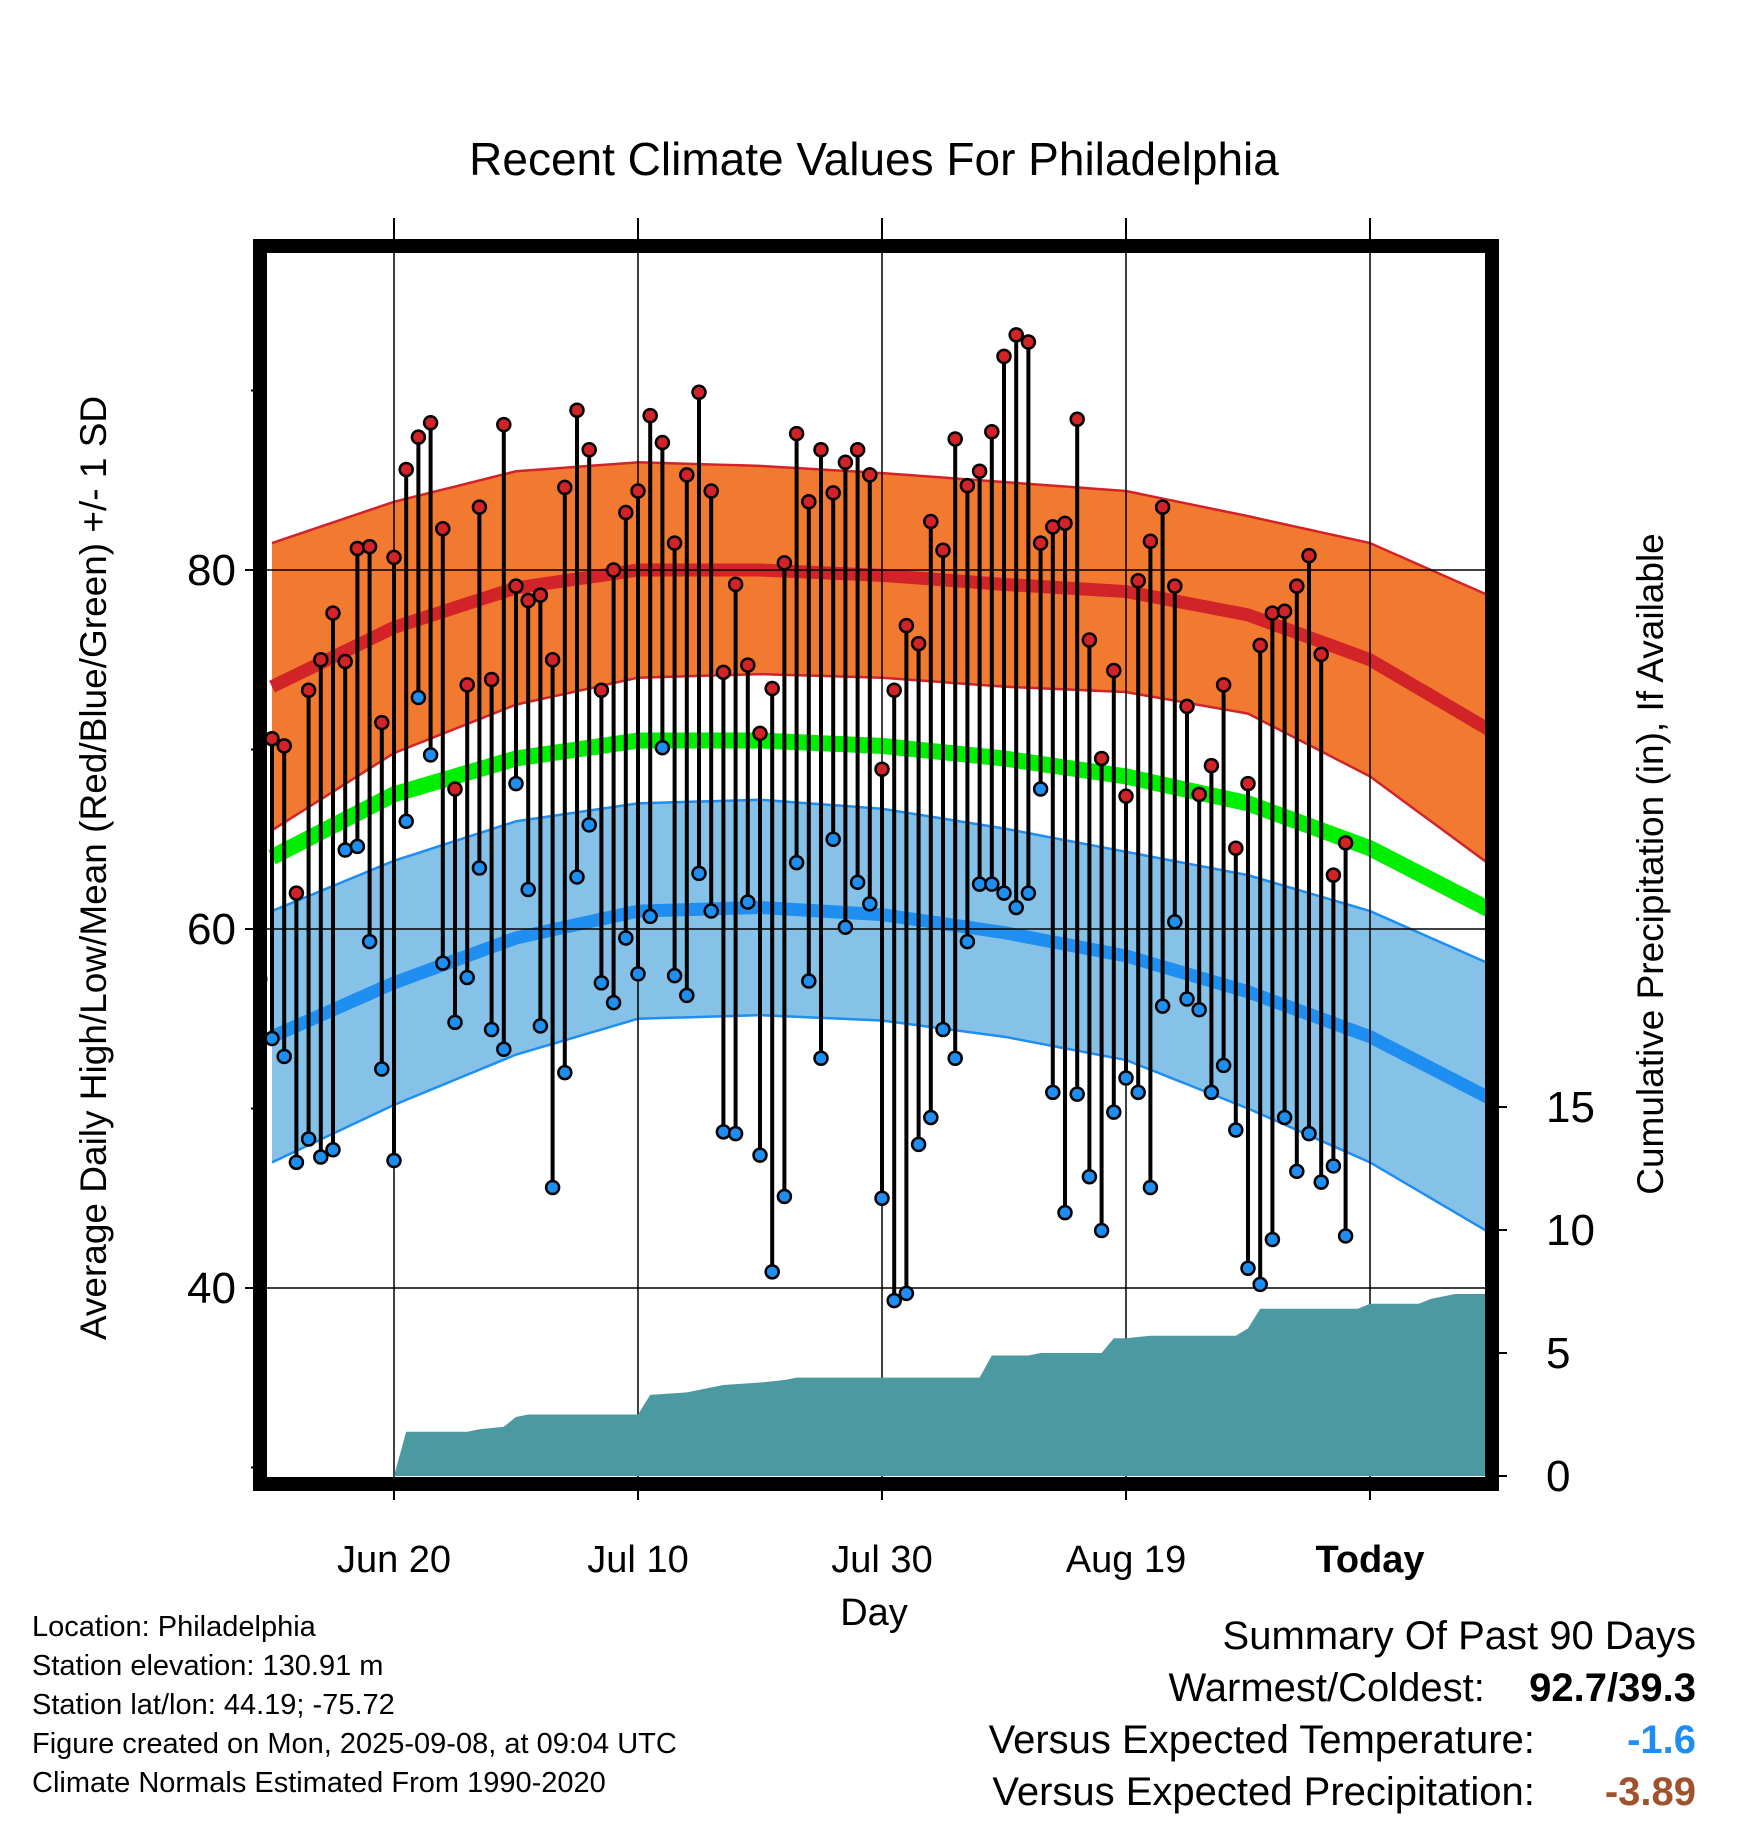 This screenshot has height=1828, width=1748. Describe the element at coordinates (1369, 1560) in the screenshot. I see `x-tick-label: Today` at that location.